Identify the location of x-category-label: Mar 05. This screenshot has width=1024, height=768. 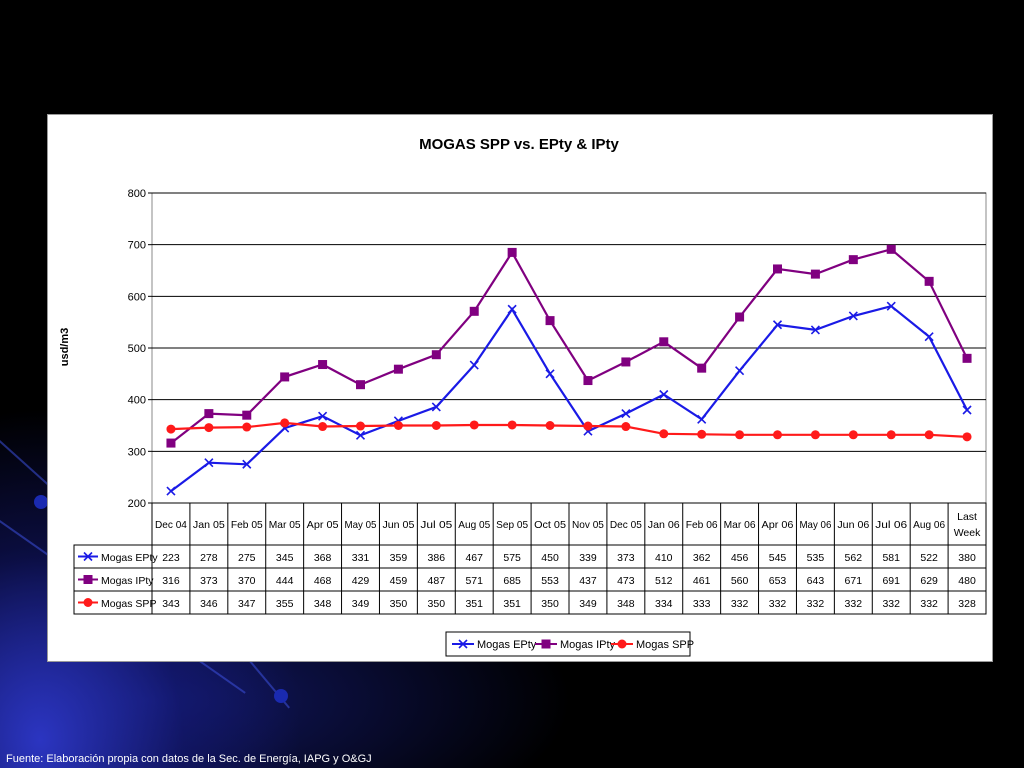
(285, 525).